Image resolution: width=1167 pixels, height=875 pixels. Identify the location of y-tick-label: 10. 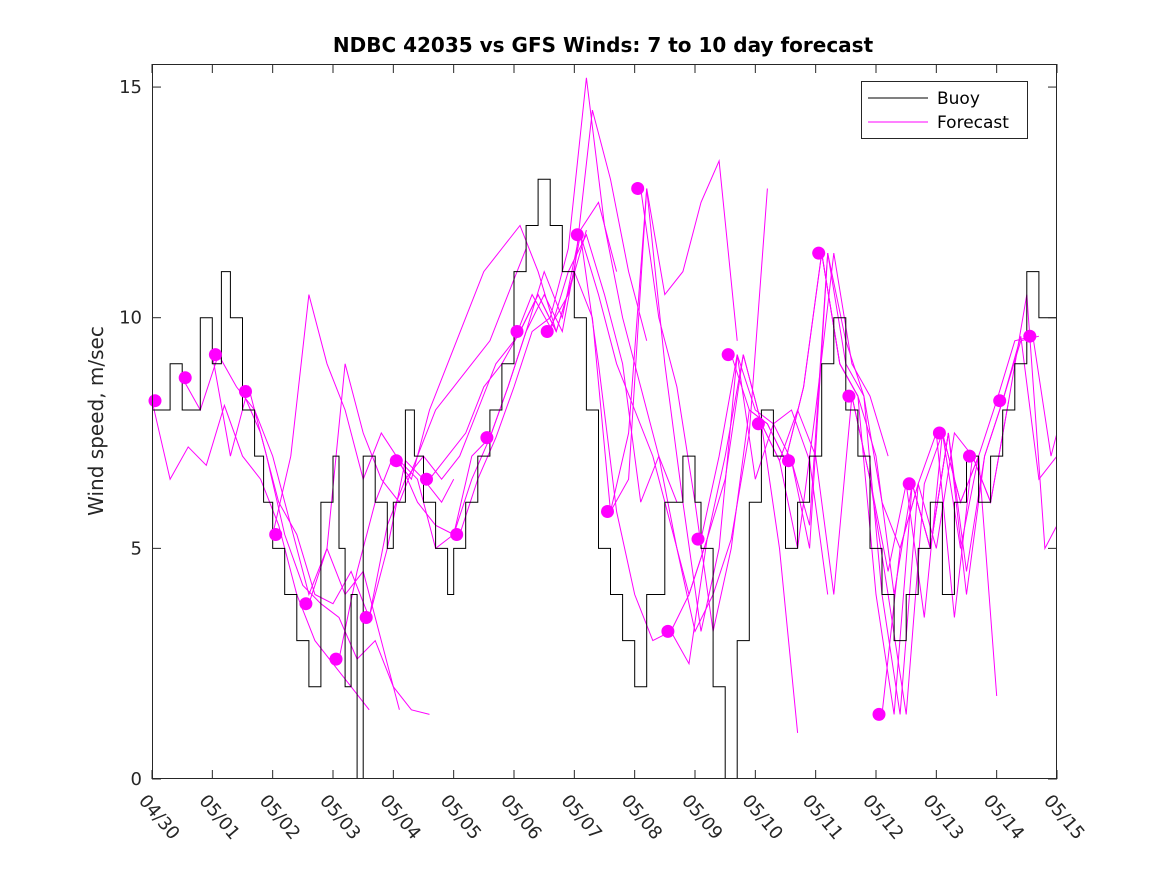
(130, 318).